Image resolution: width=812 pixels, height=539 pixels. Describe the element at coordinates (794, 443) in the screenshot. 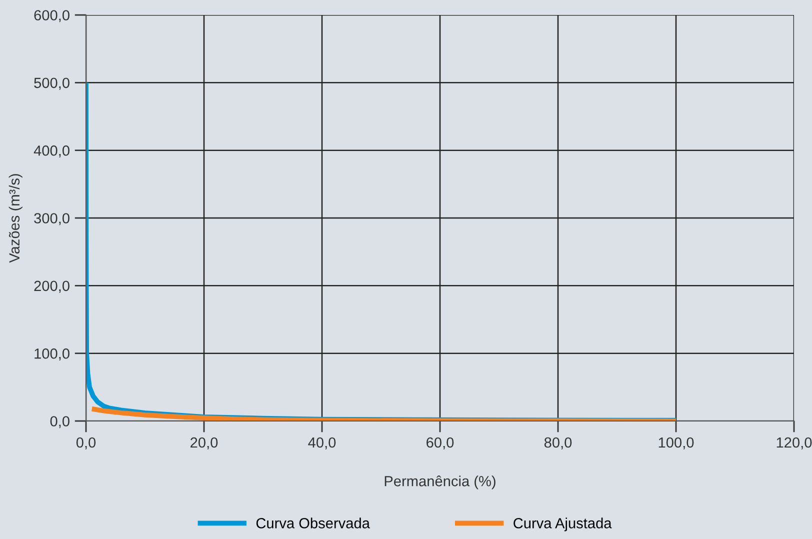

I see `x-tick-label: 120,0` at that location.